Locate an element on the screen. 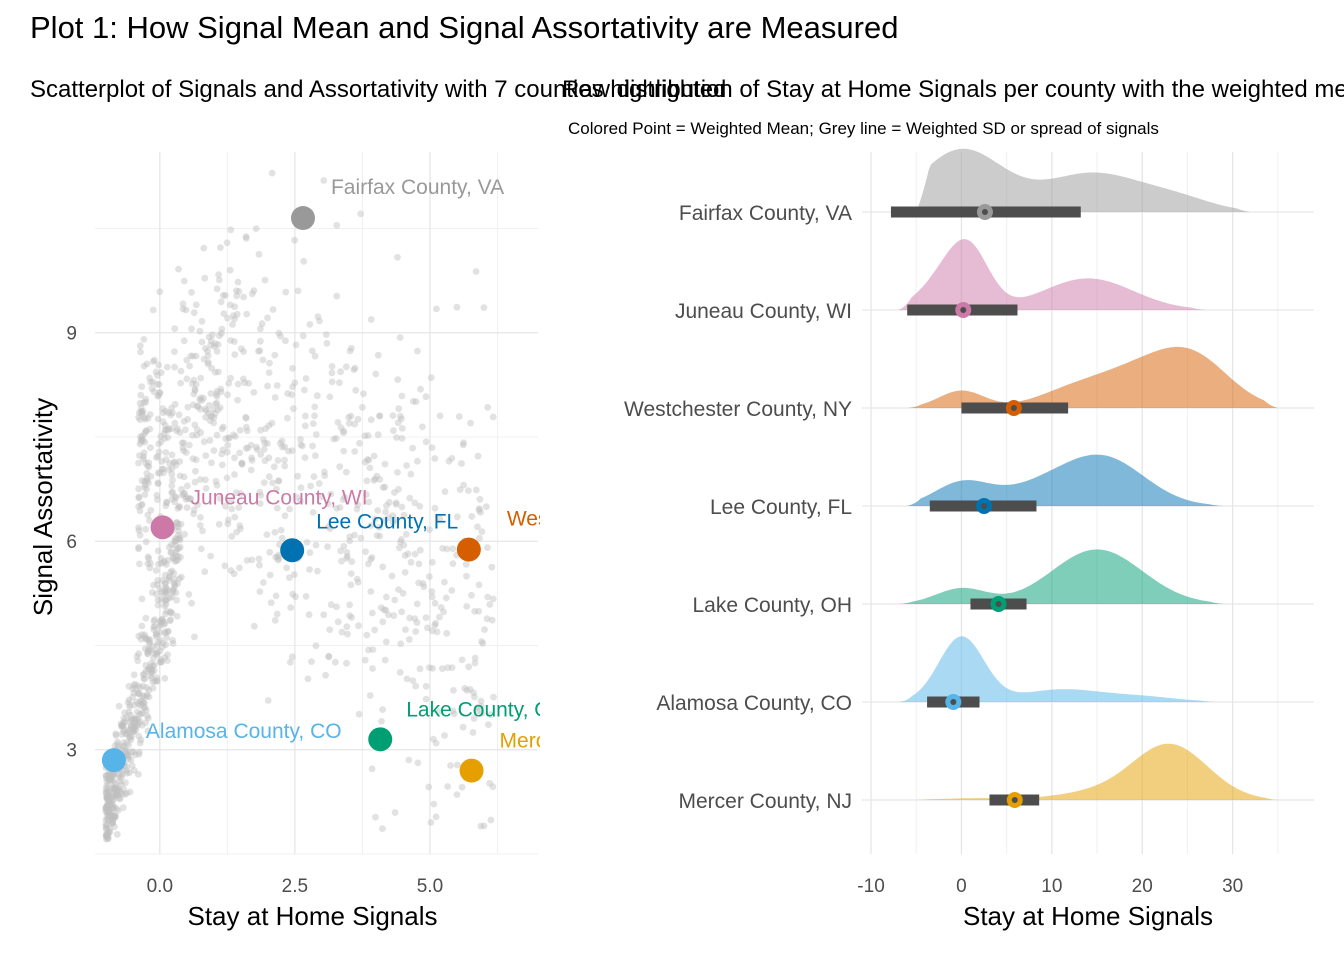 This screenshot has width=1344, height=960. y-tick-label: Fairfax County, VA is located at coordinates (765, 213).